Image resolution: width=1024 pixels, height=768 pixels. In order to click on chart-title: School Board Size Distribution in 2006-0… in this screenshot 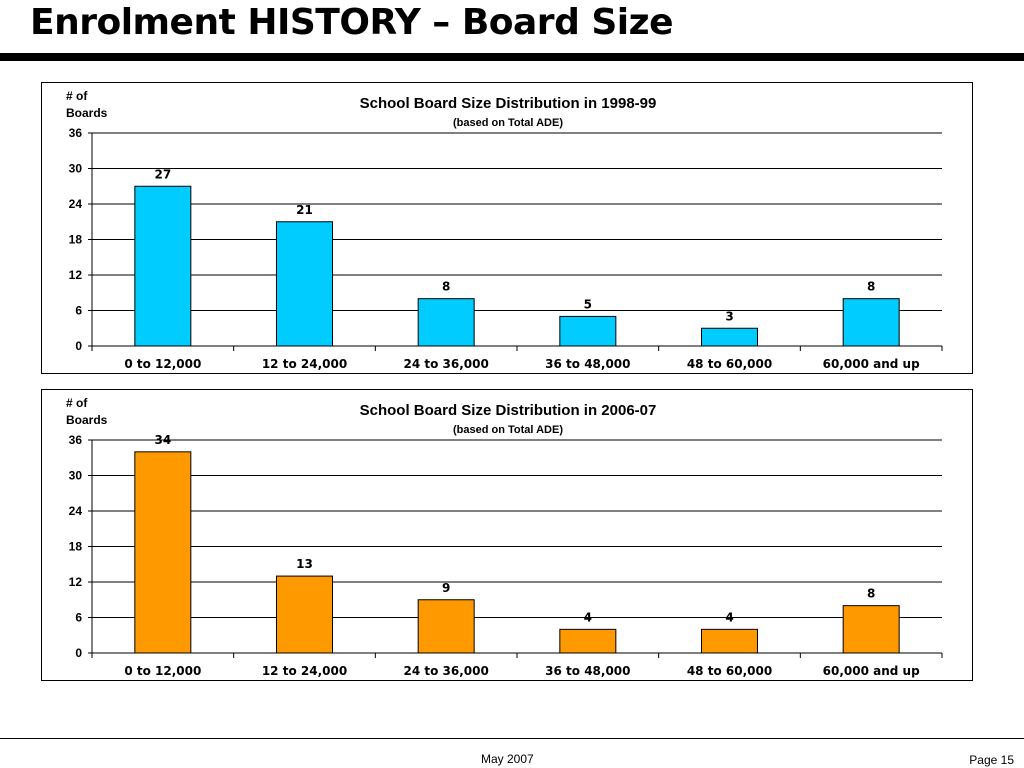, I will do `click(508, 410)`.